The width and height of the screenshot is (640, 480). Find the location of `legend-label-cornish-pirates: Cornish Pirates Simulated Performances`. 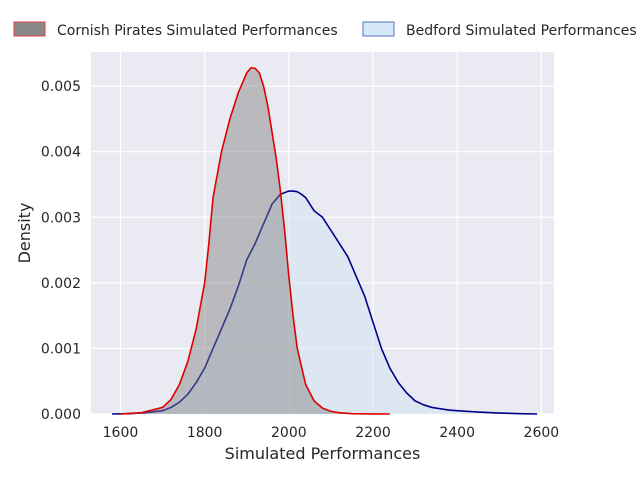

legend-label-cornish-pirates: Cornish Pirates Simulated Performances is located at coordinates (197, 31).